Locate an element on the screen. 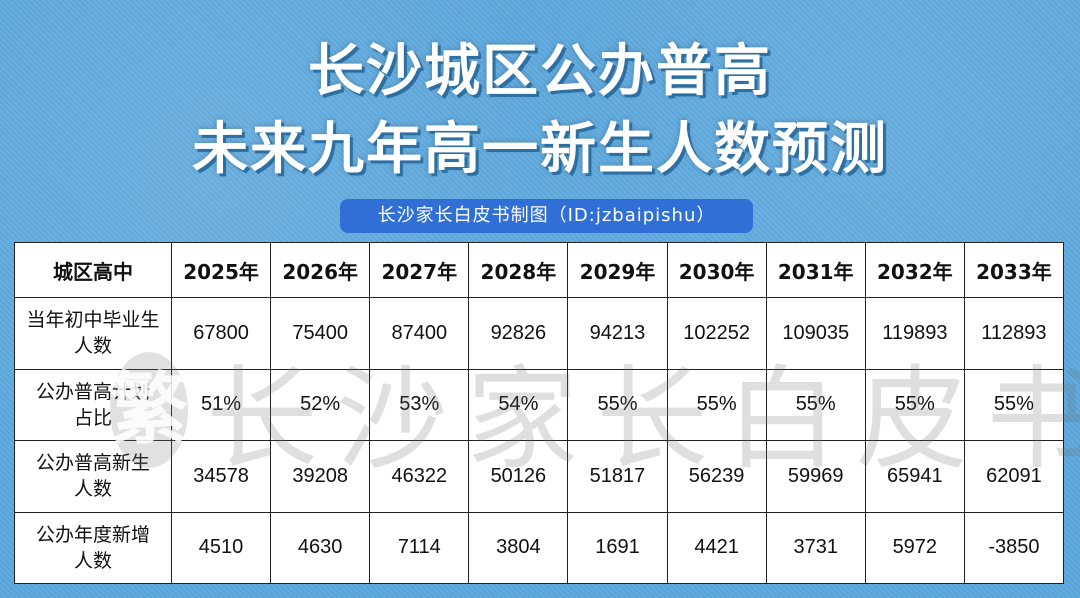 The height and width of the screenshot is (598, 1080). table-cell: 94213 is located at coordinates (617, 333).